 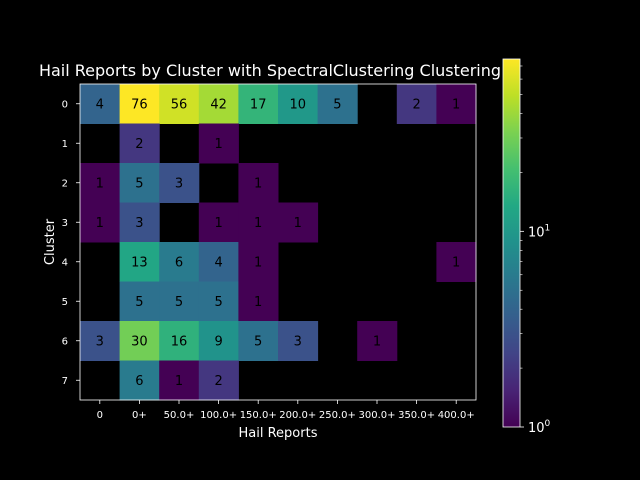 I want to click on x-tick-label: 200.0+, so click(x=297, y=415).